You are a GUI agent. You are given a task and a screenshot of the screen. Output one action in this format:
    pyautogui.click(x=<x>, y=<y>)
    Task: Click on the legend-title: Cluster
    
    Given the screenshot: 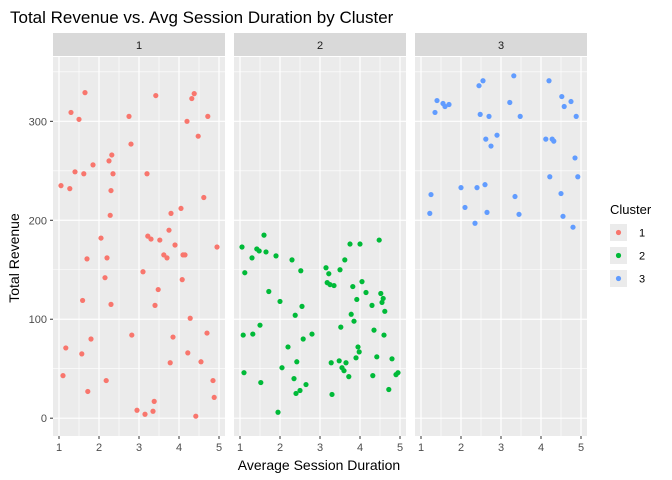 What is the action you would take?
    pyautogui.click(x=631, y=209)
    